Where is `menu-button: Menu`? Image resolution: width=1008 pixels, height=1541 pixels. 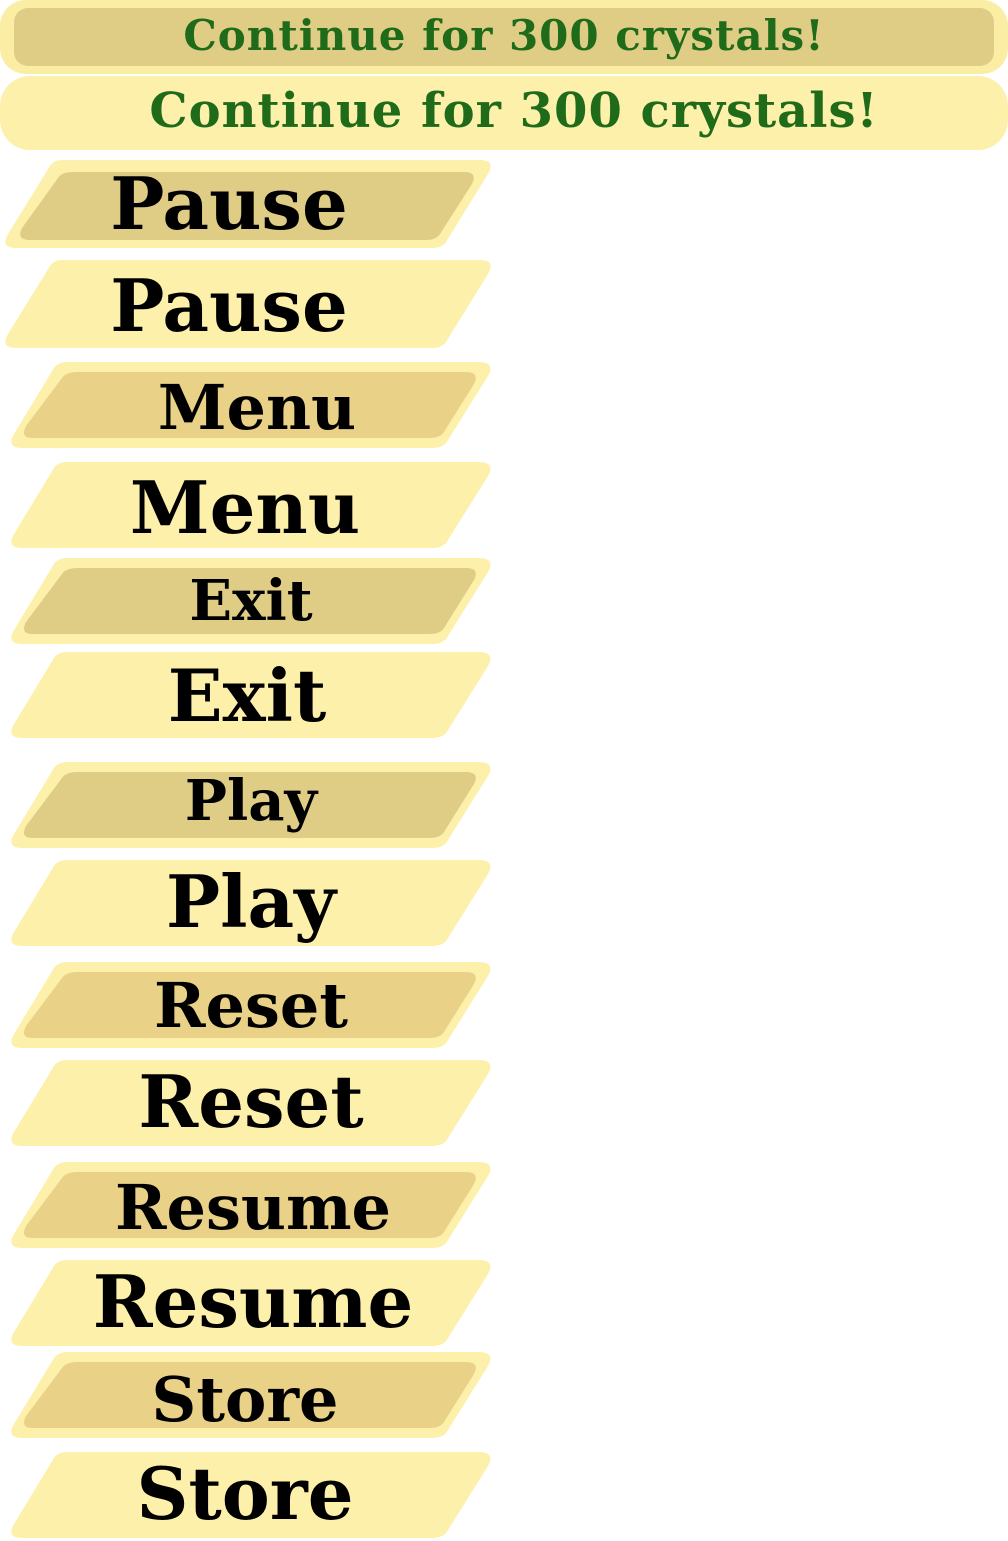
menu-button: Menu is located at coordinates (253, 505).